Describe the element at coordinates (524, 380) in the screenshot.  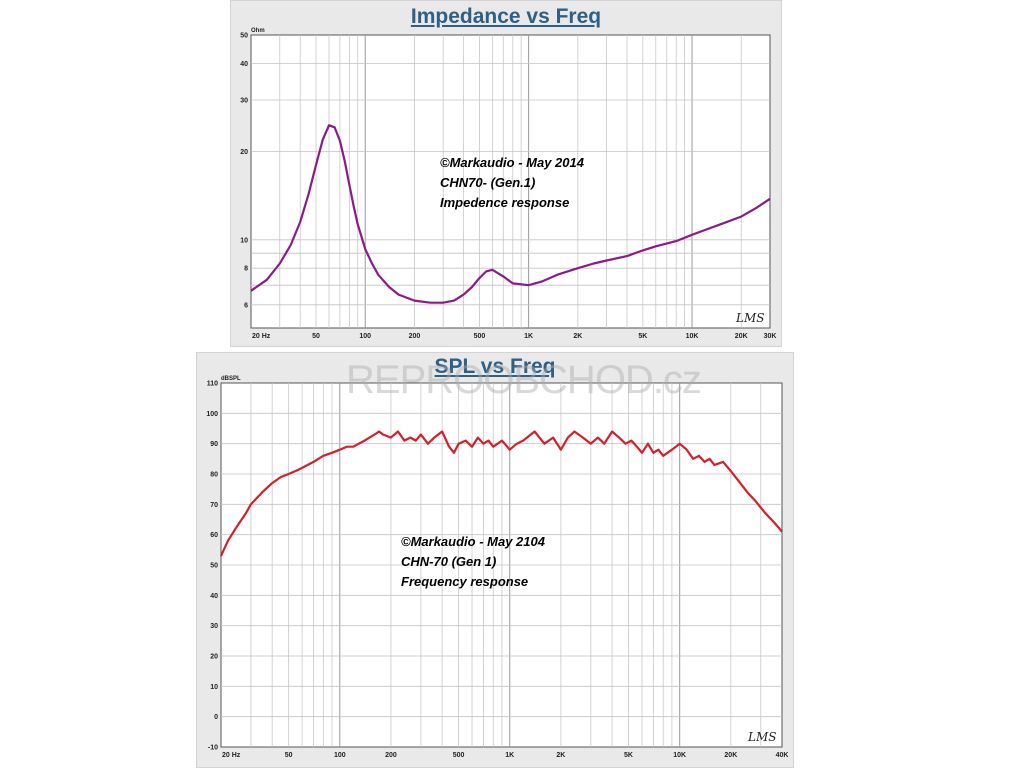
I see `watermark: REPROOBCHOD.cz` at that location.